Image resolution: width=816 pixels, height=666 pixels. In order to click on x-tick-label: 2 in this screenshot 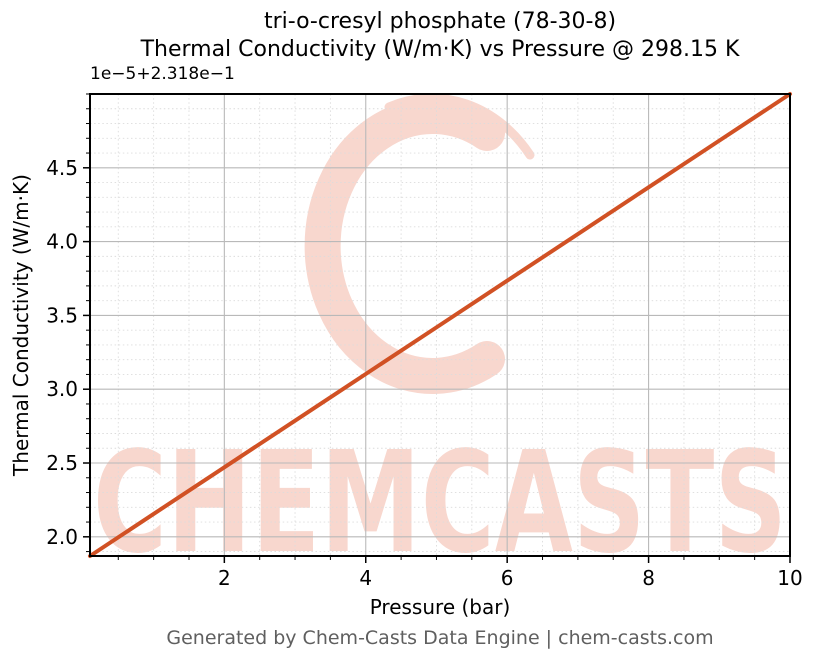, I will do `click(224, 578)`.